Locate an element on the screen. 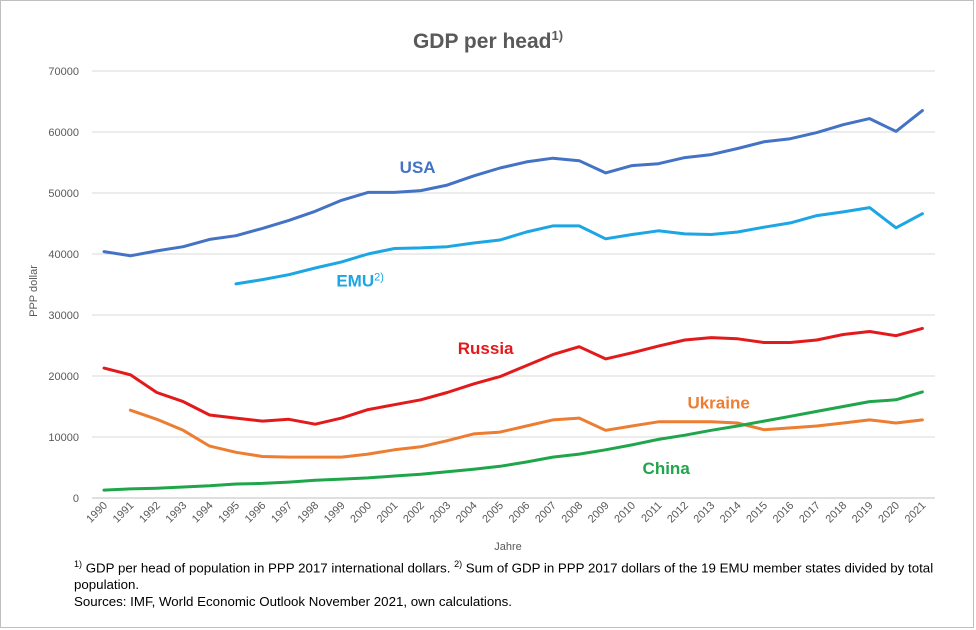 The width and height of the screenshot is (976, 630). x-tick-2017: 2017 is located at coordinates (810, 513).